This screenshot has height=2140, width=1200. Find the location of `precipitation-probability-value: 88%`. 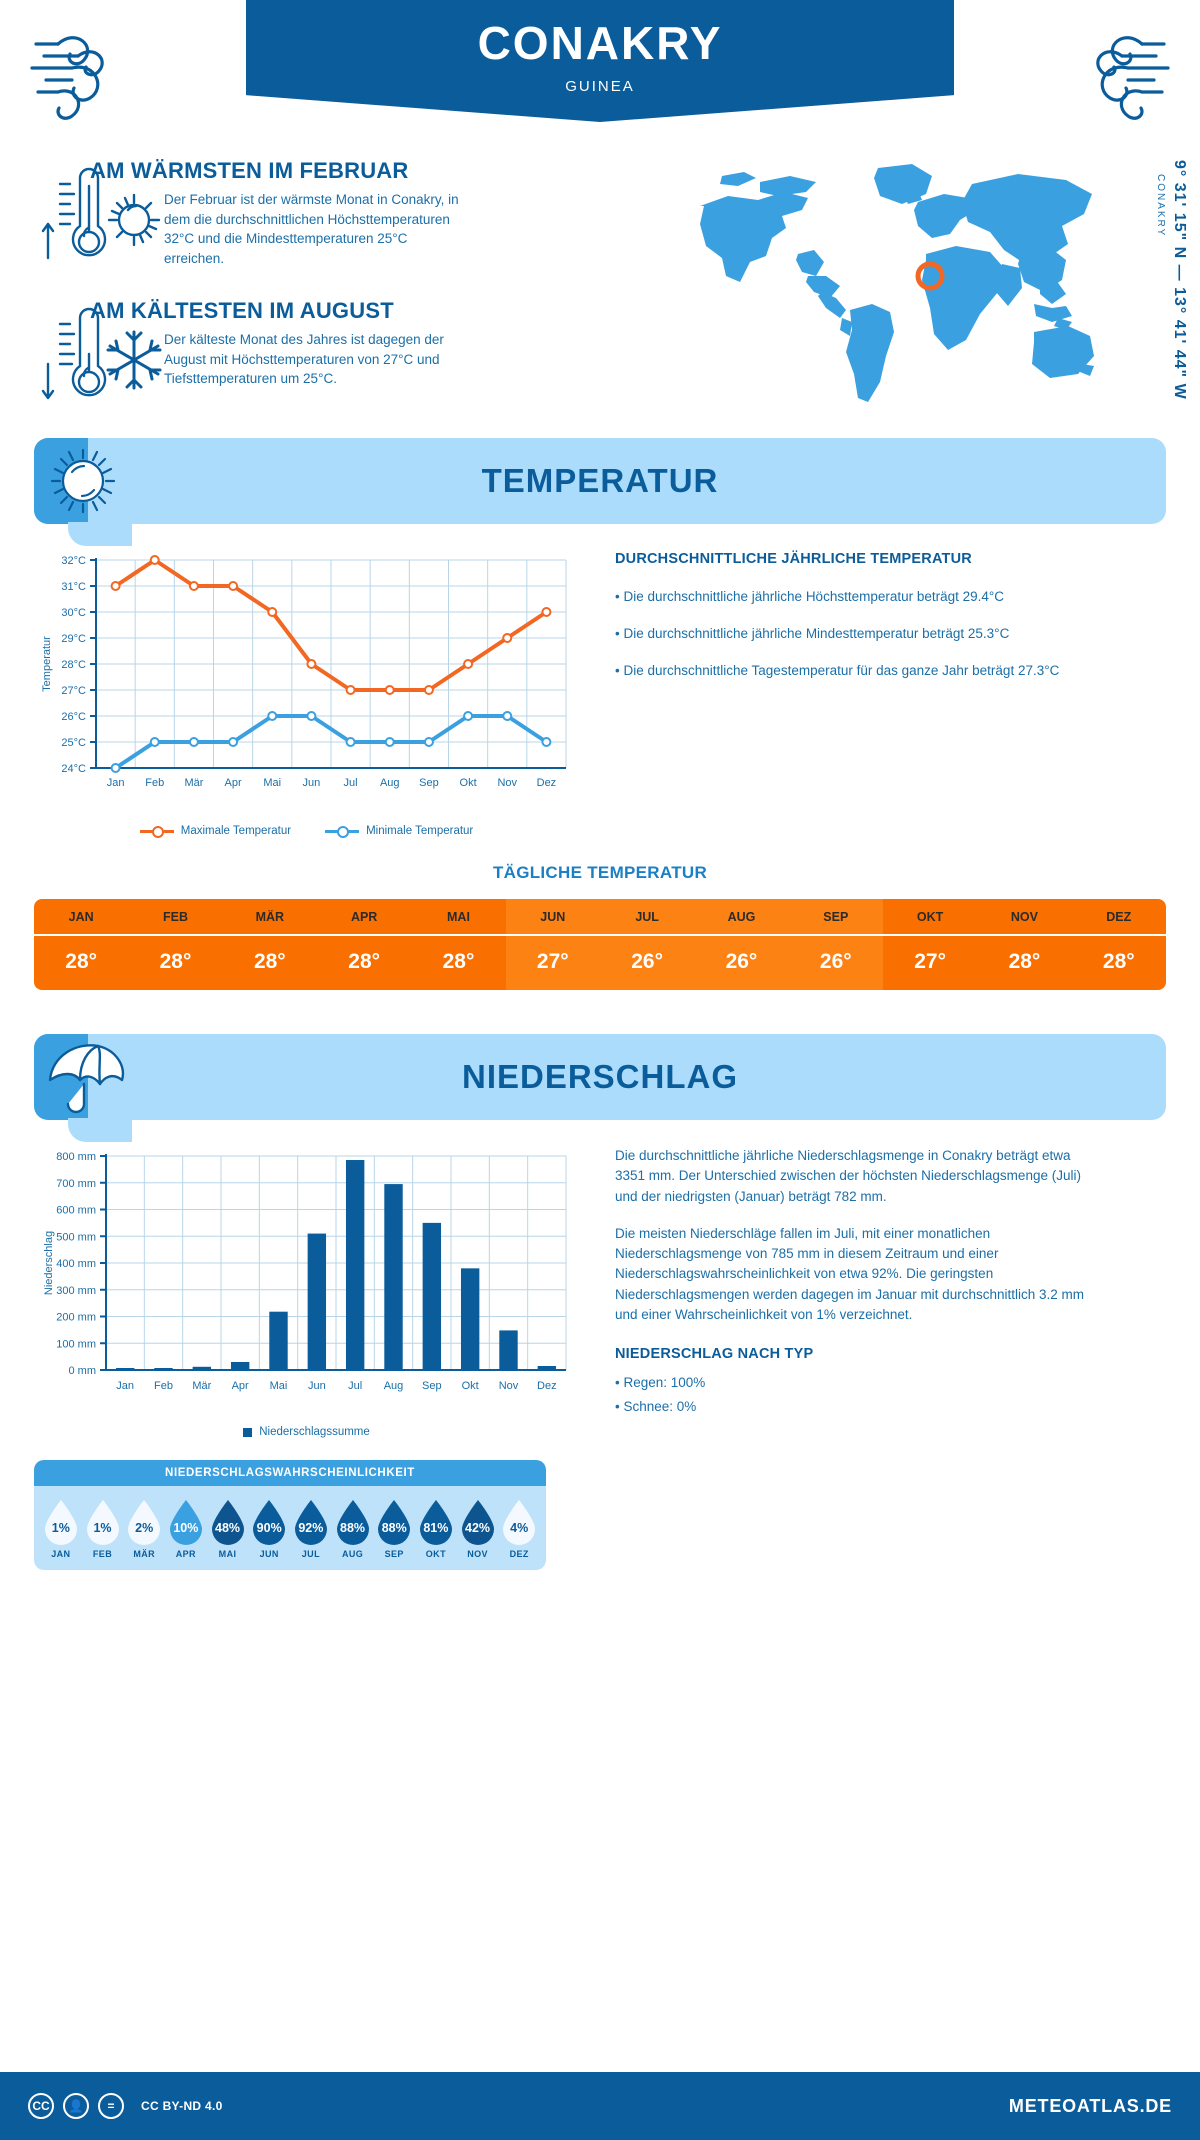

precipitation-probability-value: 88% is located at coordinates (394, 1528).